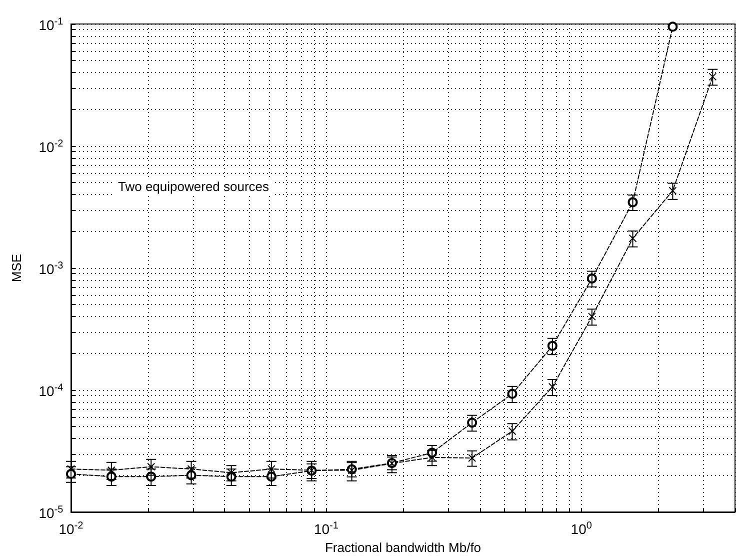 This screenshot has width=739, height=559. Describe the element at coordinates (16, 268) in the screenshot. I see `y-axis-title: MSE` at that location.